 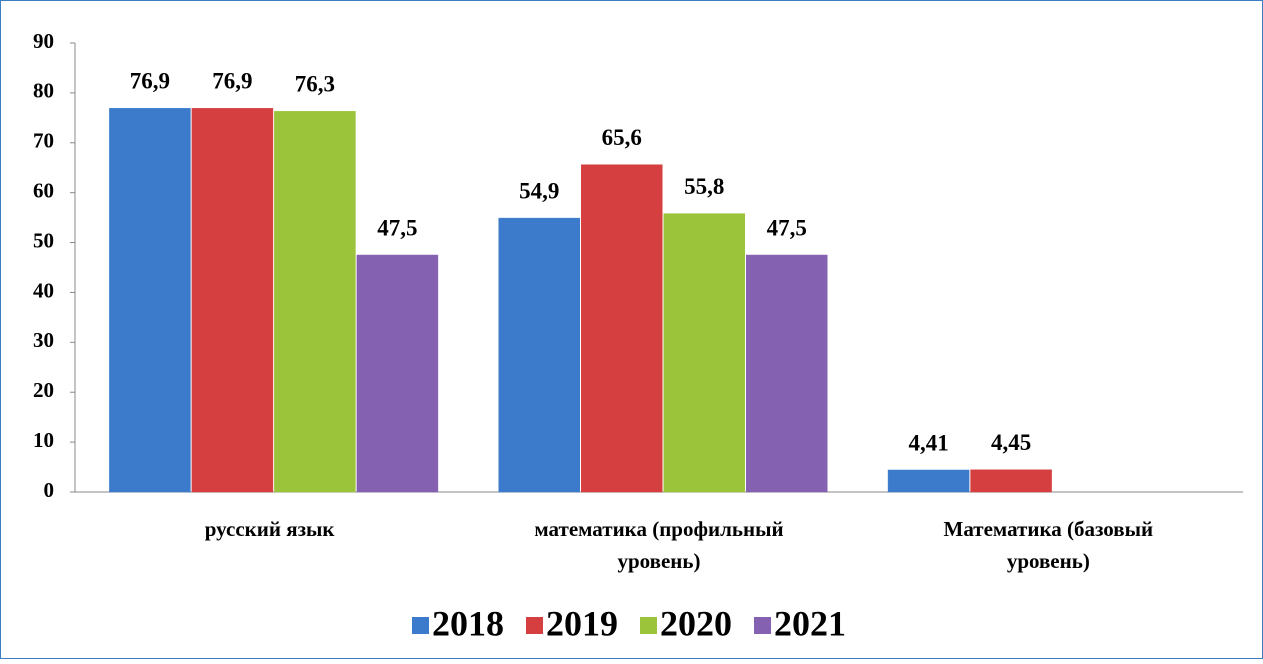 I want to click on legend-label: 2018, so click(x=468, y=623).